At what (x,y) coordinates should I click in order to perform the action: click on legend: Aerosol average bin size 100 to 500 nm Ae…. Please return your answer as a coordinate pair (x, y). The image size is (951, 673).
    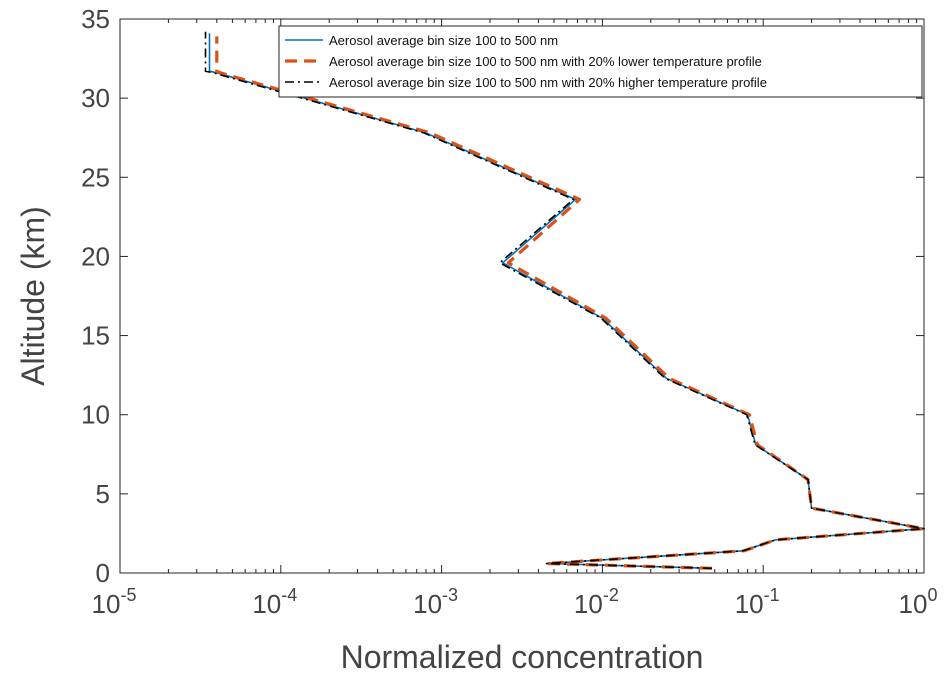
    Looking at the image, I should click on (600, 61).